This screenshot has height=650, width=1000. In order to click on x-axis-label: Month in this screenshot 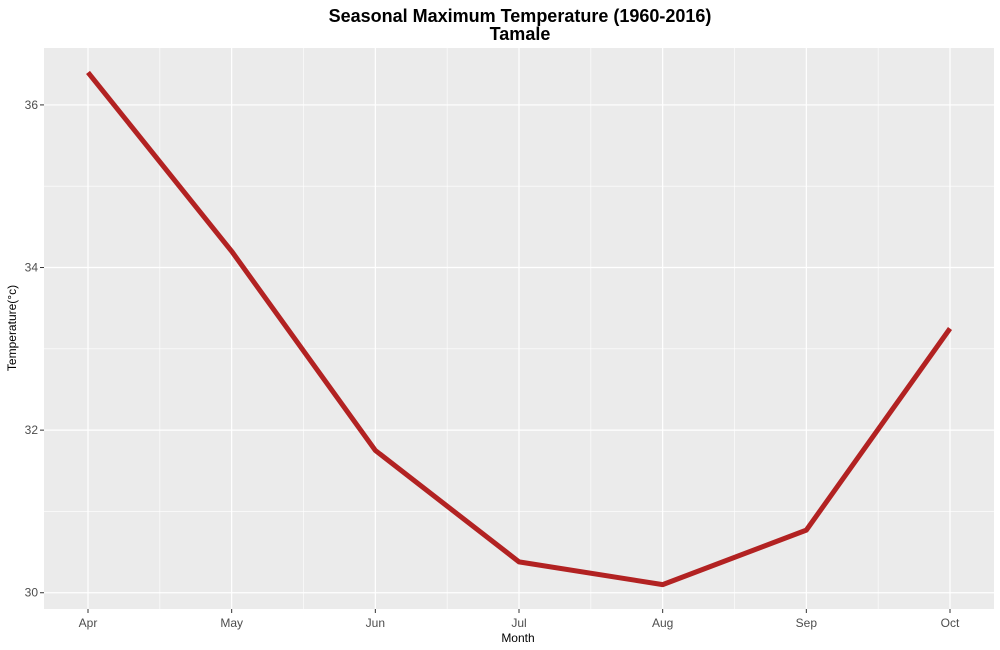, I will do `click(517, 638)`.